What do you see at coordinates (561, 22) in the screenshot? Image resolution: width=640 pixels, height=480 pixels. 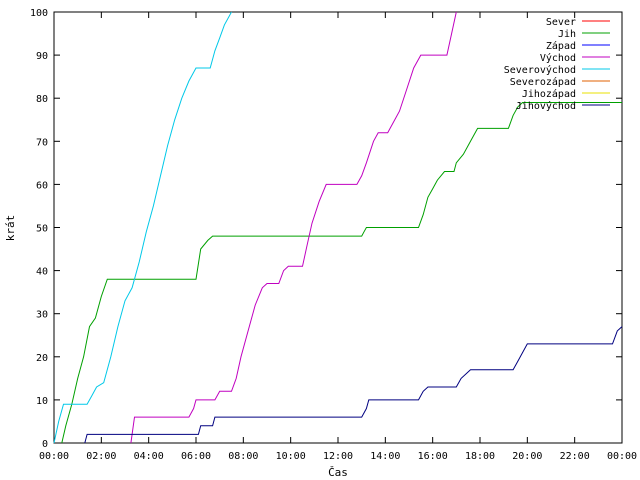 I see `legend-entry: Sever` at bounding box center [561, 22].